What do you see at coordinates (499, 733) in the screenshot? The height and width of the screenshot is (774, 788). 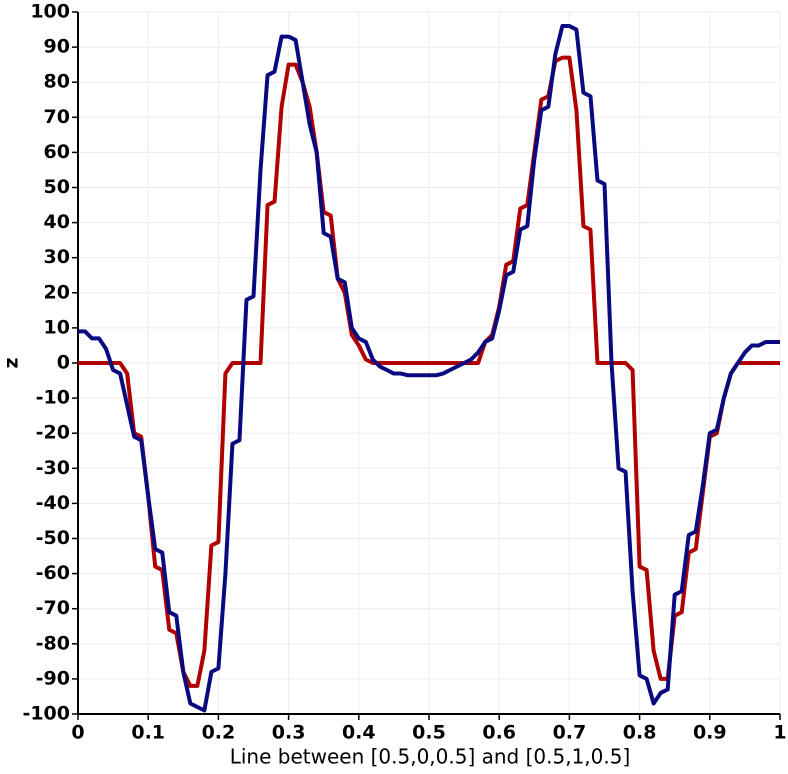 I see `x-tick-label: 0.6` at bounding box center [499, 733].